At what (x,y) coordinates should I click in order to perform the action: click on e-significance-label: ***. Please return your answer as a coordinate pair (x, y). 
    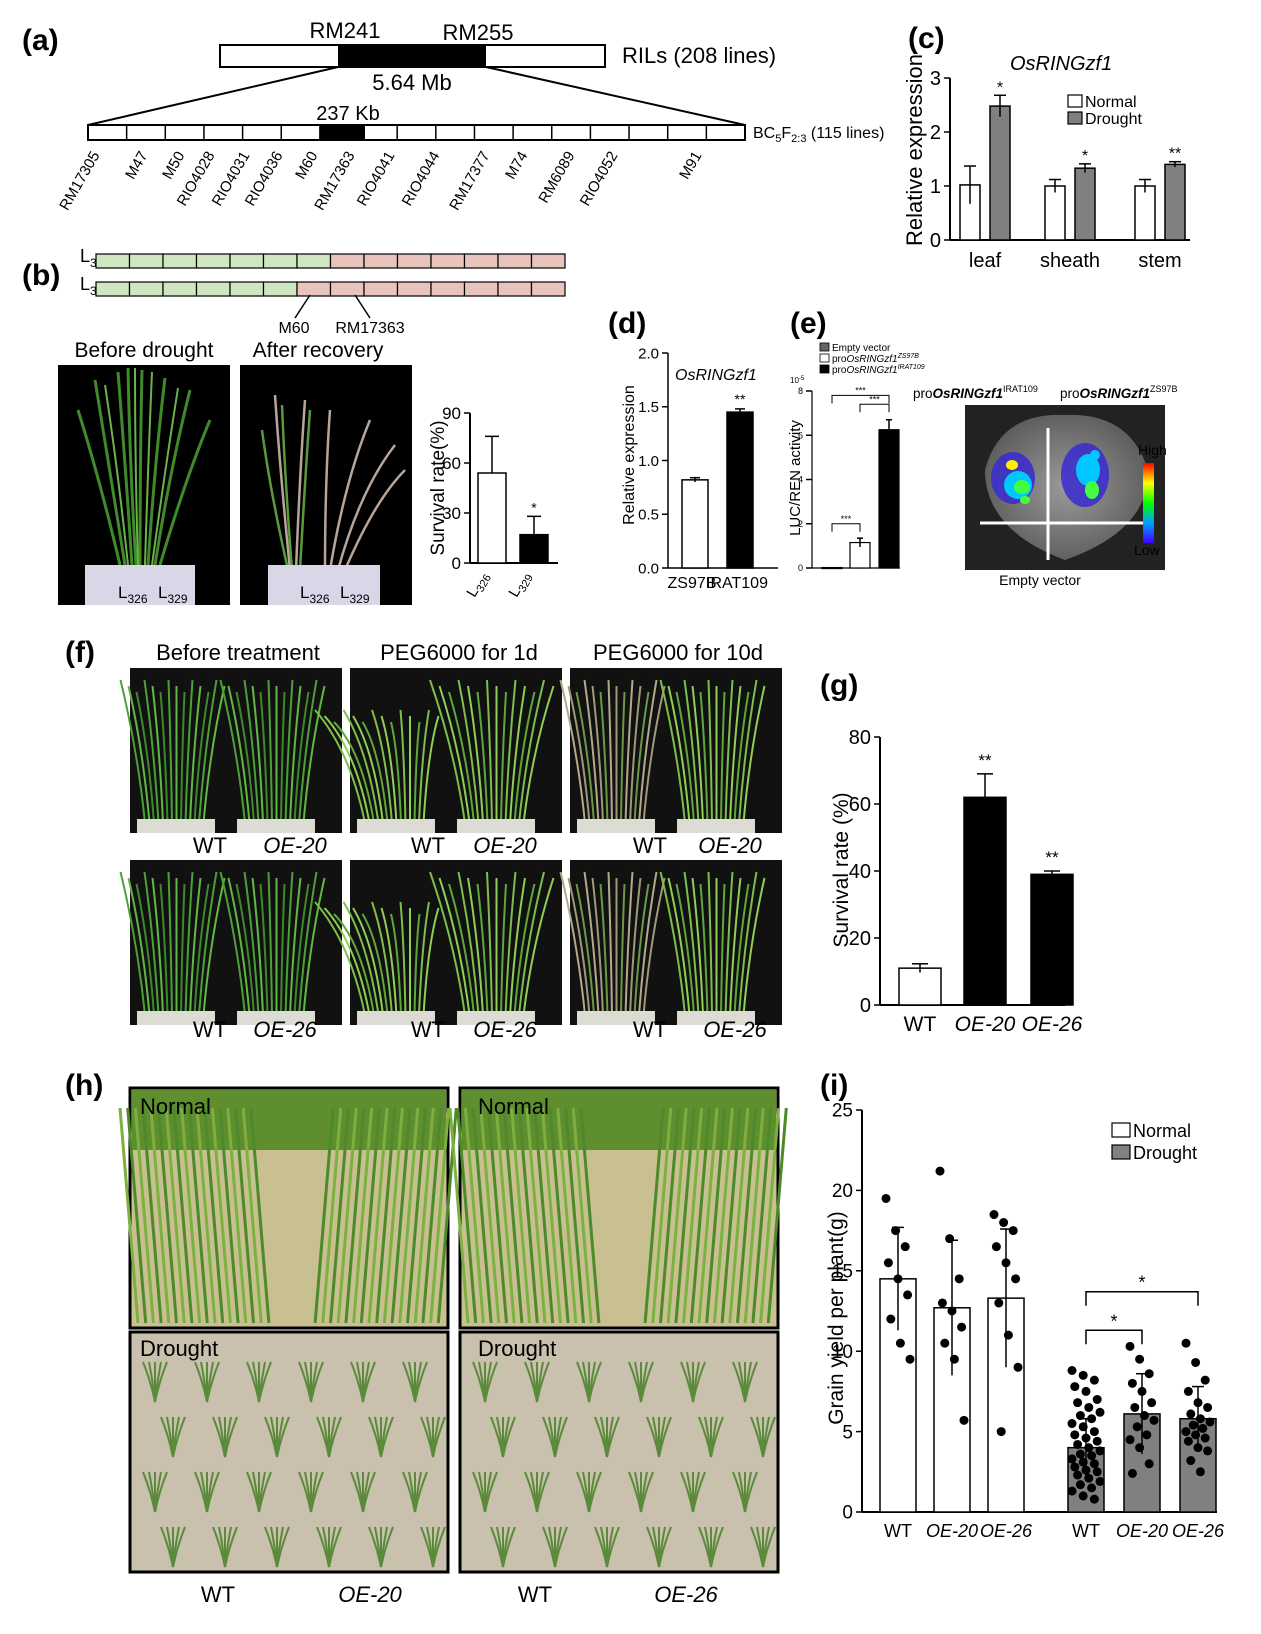
    Looking at the image, I should click on (860, 390).